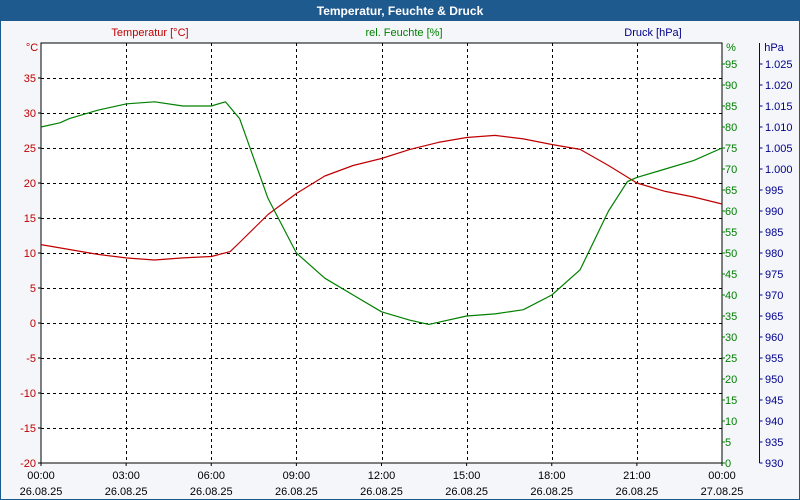  Describe the element at coordinates (731, 191) in the screenshot. I see `humidity-tick-label: 65` at that location.